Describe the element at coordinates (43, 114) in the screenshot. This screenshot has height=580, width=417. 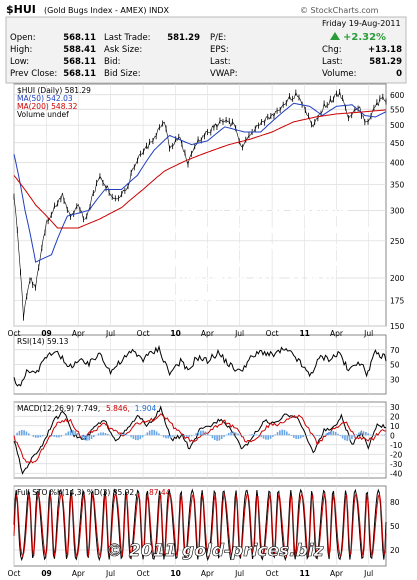
I see `legend-entry: Volume undef` at that location.